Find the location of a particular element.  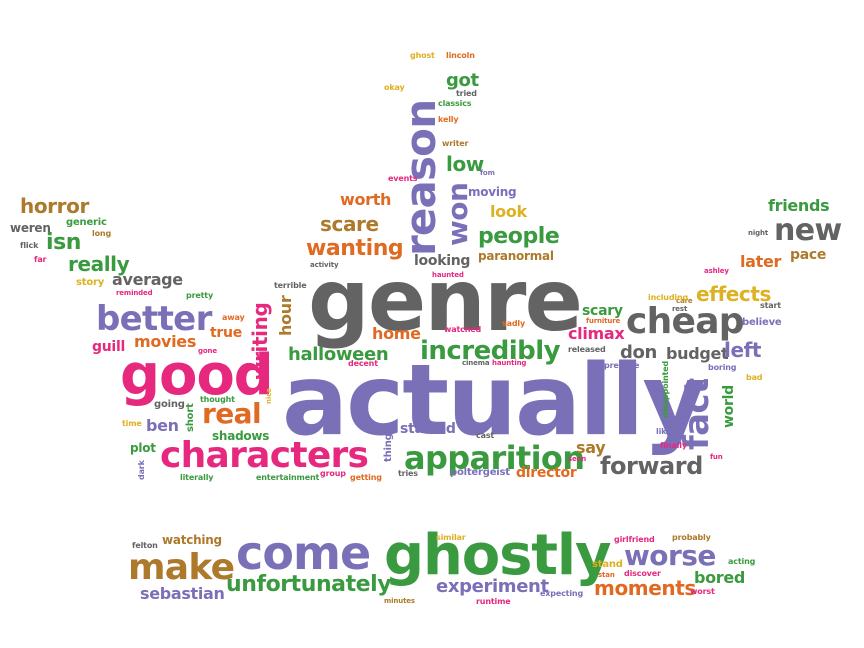

word-acting: acting is located at coordinates (742, 561).